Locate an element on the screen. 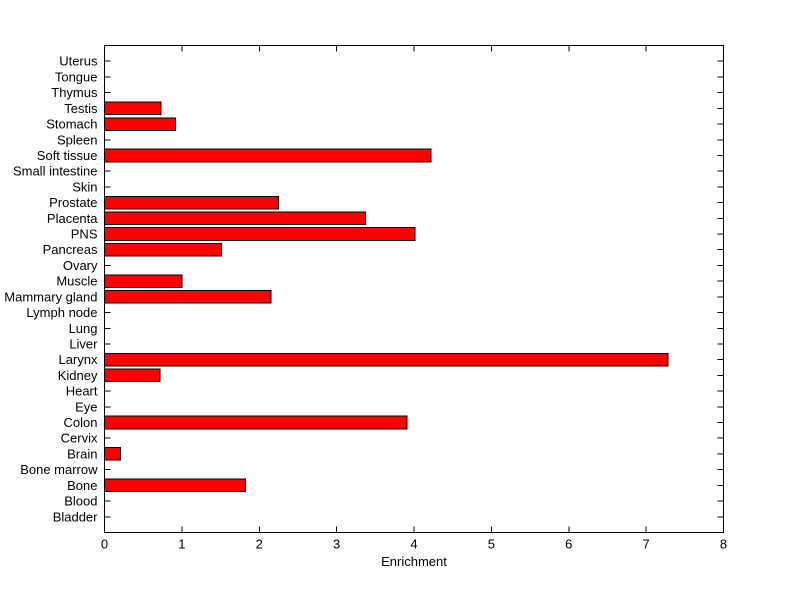  y-tick-label: Liver is located at coordinates (83, 343).